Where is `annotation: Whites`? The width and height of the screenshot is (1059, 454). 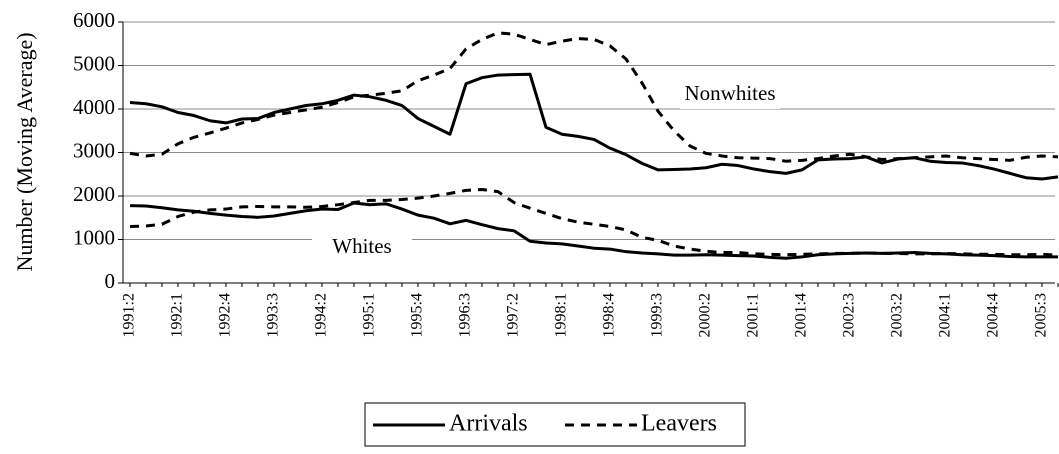 annotation: Whites is located at coordinates (361, 246).